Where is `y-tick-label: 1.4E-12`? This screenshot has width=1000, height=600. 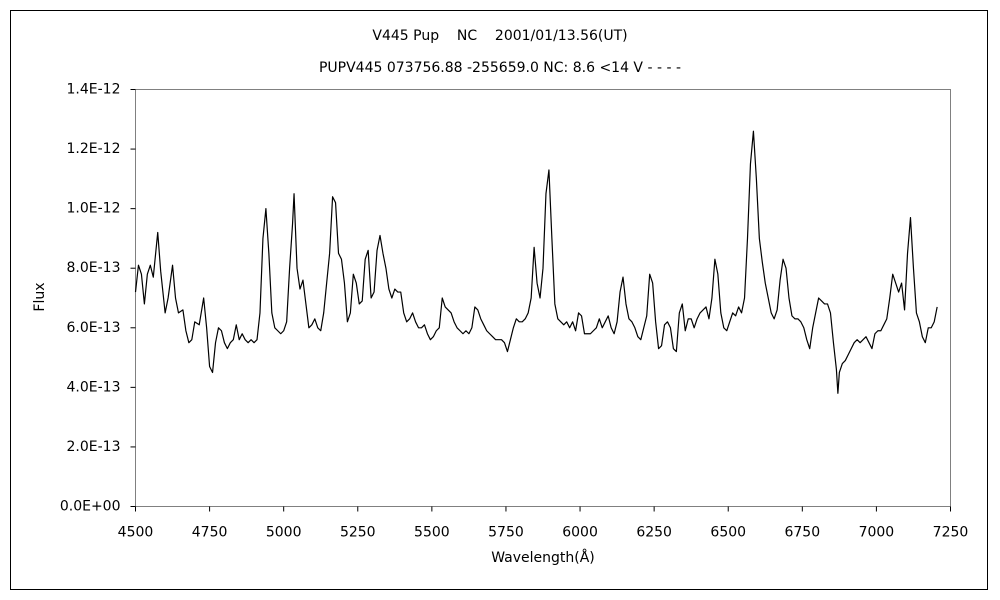
y-tick-label: 1.4E-12 is located at coordinates (94, 90).